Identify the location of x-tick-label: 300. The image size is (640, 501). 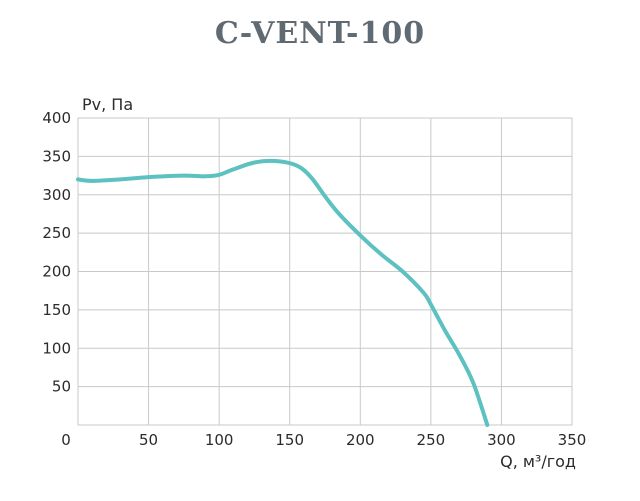
(501, 440).